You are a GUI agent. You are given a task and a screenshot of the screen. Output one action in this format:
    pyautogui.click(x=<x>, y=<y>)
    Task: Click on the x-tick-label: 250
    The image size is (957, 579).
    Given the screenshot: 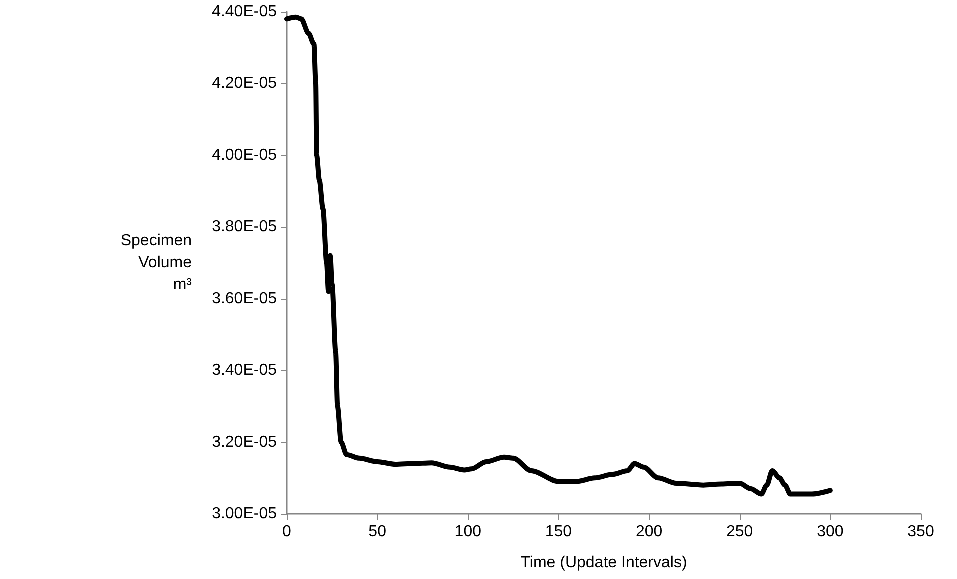 What is the action you would take?
    pyautogui.click(x=740, y=532)
    